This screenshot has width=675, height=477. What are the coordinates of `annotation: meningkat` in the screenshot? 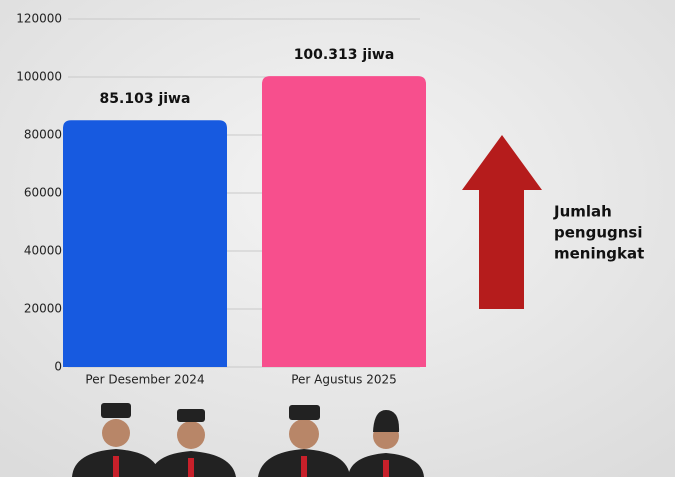 It's located at (599, 254).